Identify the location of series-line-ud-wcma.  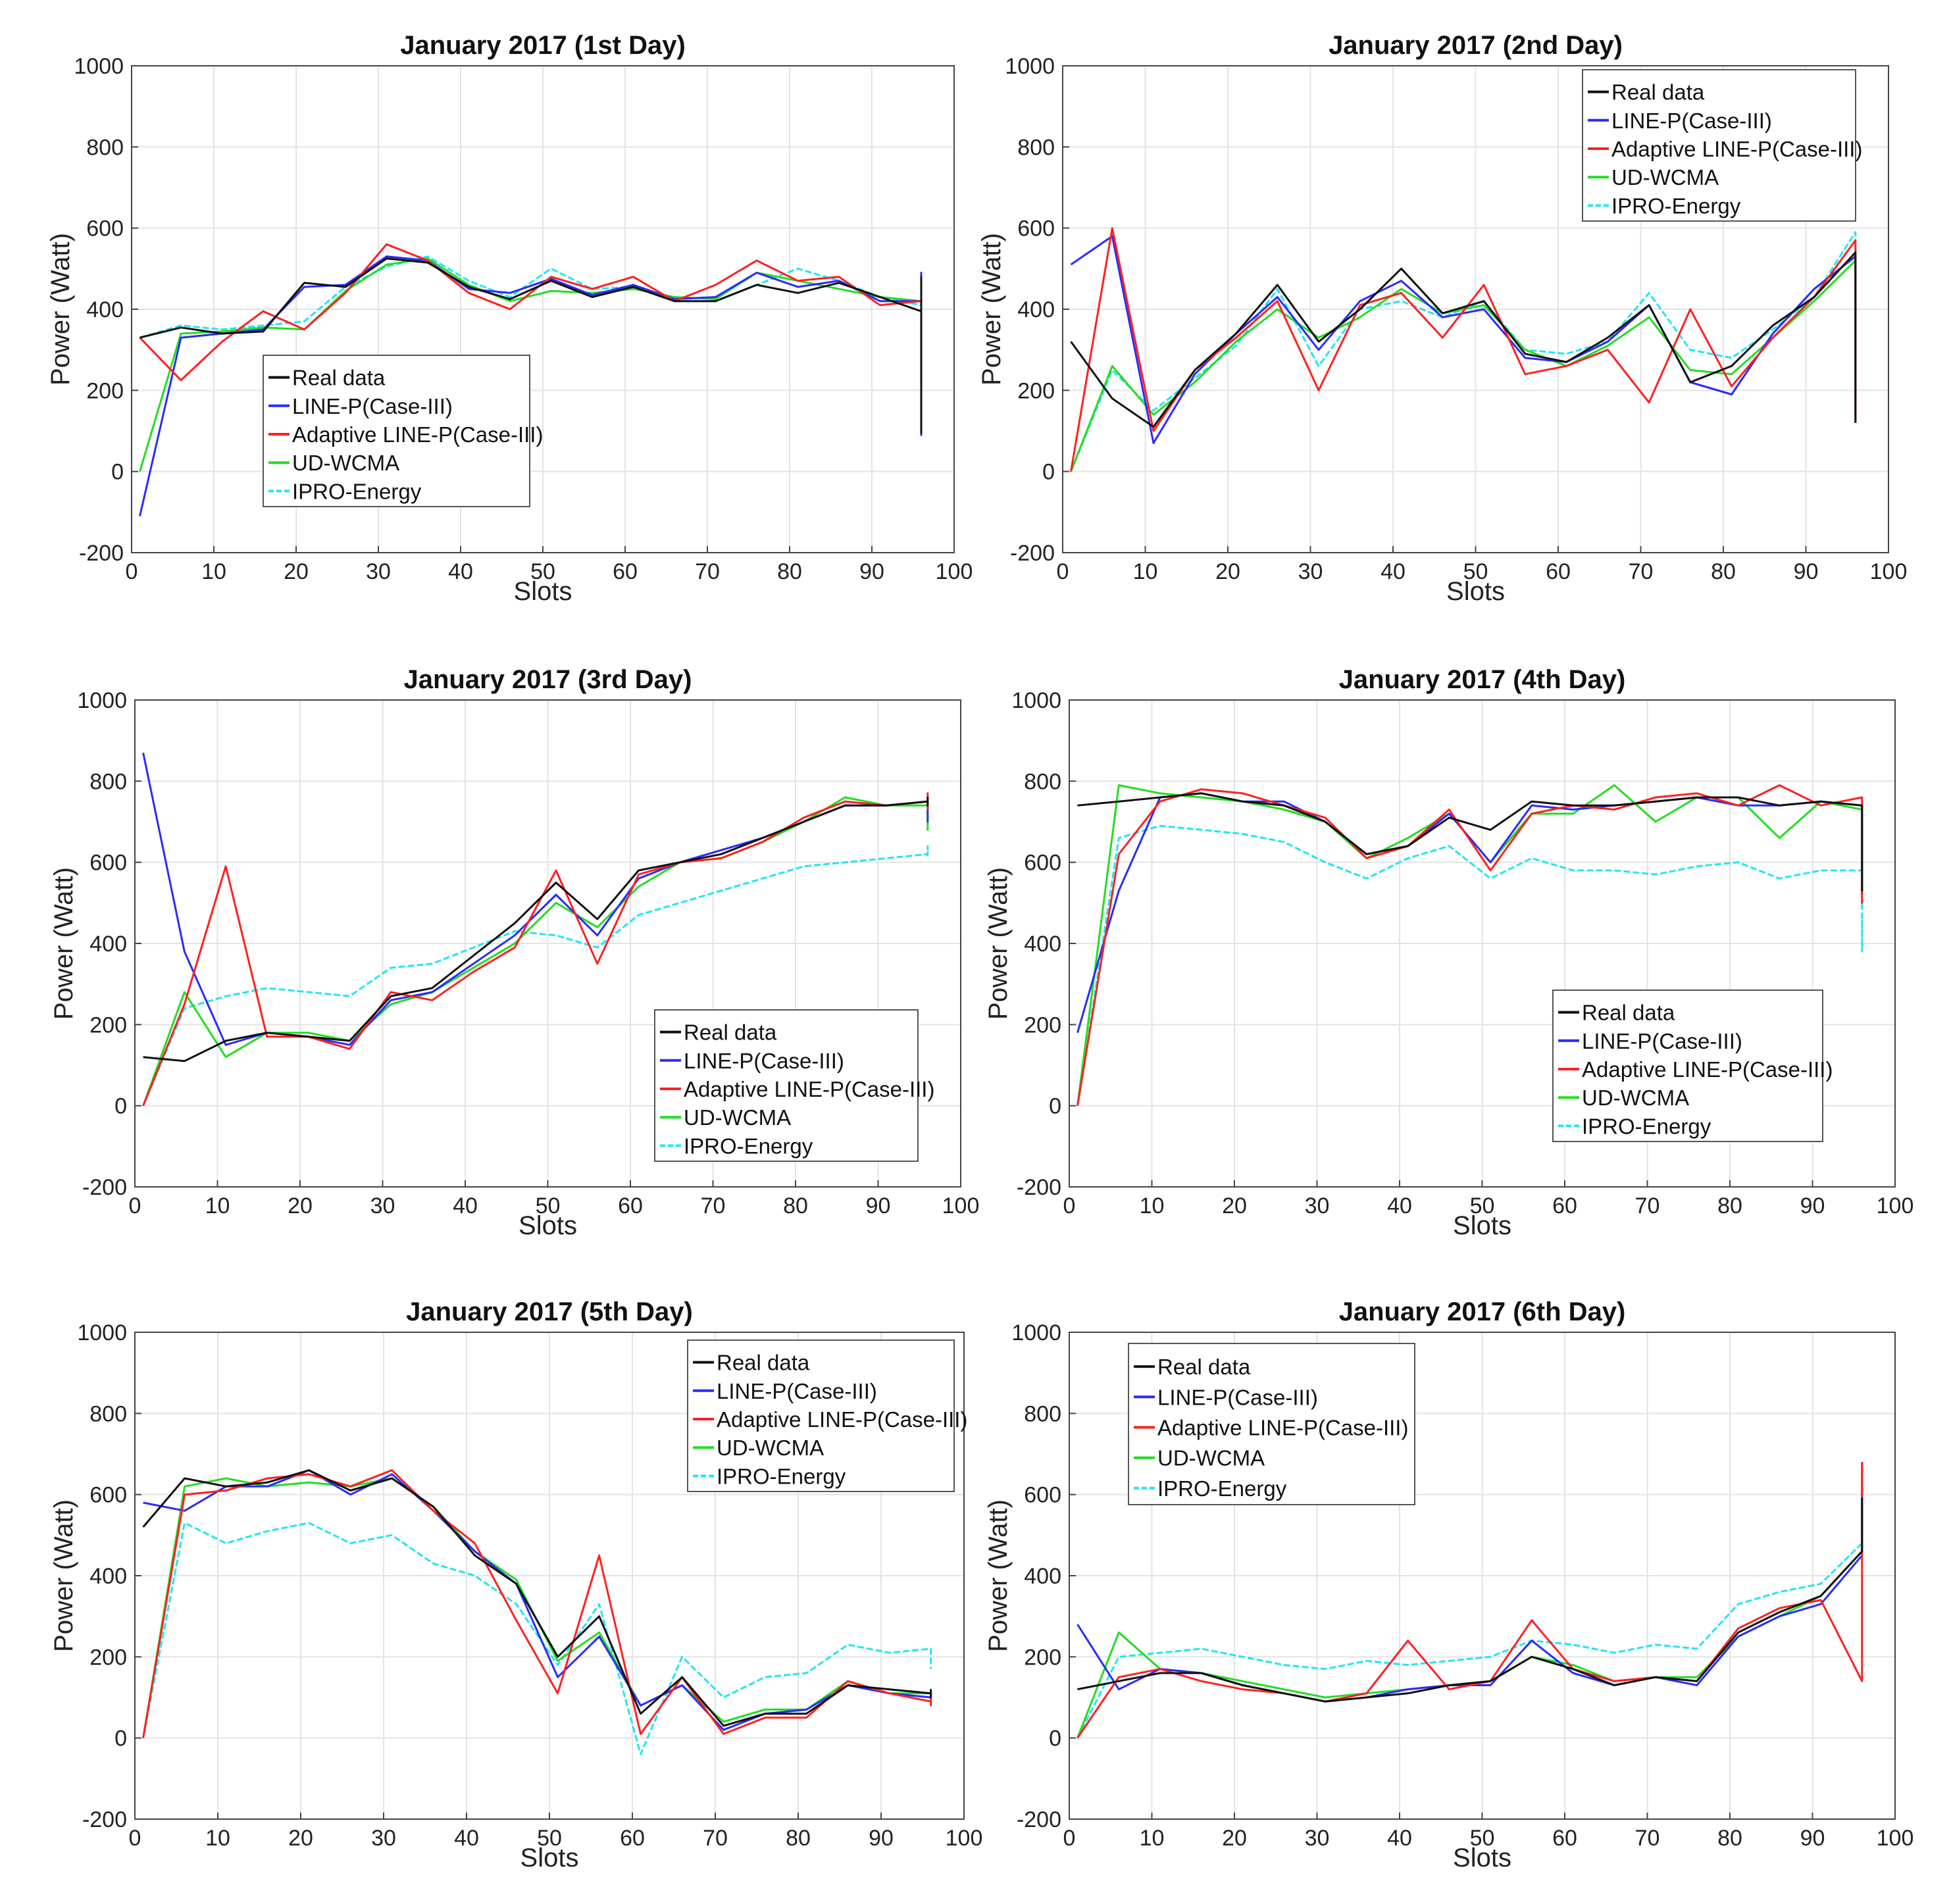
(537, 1607).